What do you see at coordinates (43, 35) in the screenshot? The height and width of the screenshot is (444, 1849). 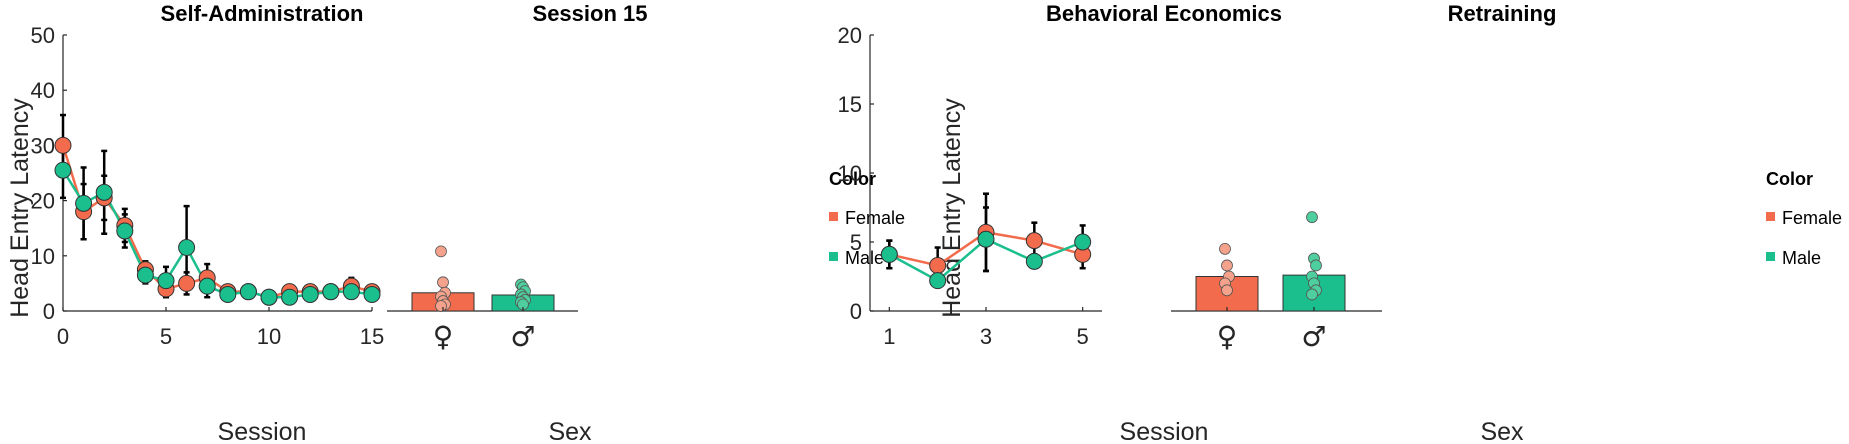 I see `y-tick-label: 50` at bounding box center [43, 35].